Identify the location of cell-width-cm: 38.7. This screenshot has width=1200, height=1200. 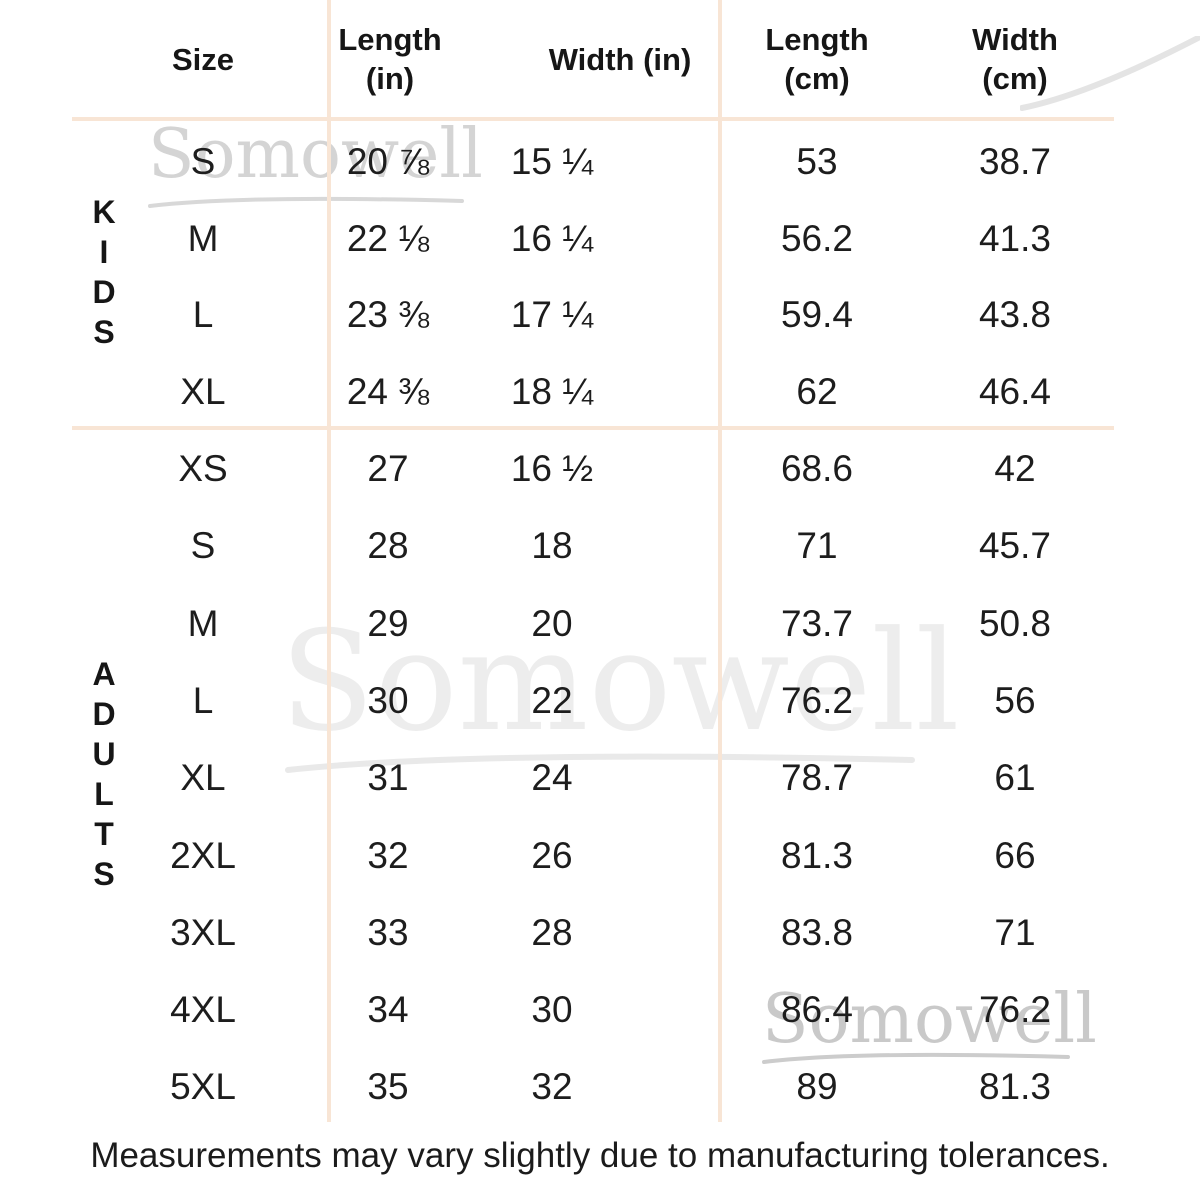
(1014, 161).